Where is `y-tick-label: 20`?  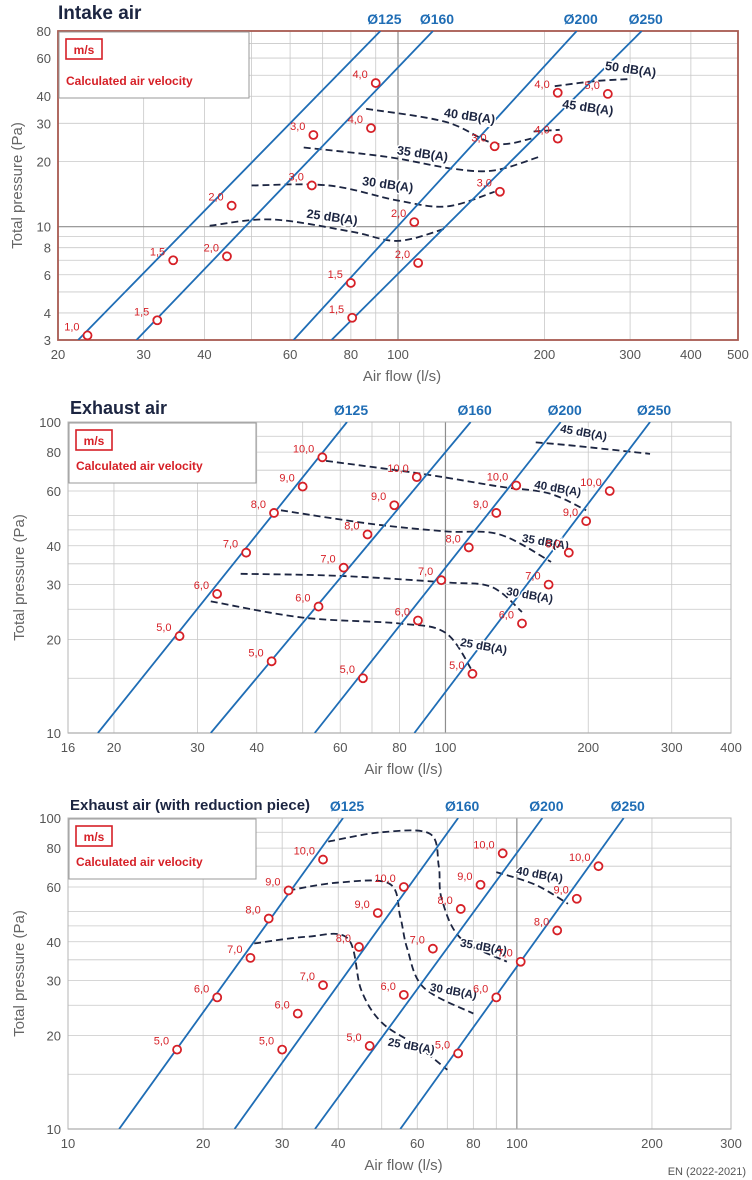
y-tick-label: 20 is located at coordinates (44, 161).